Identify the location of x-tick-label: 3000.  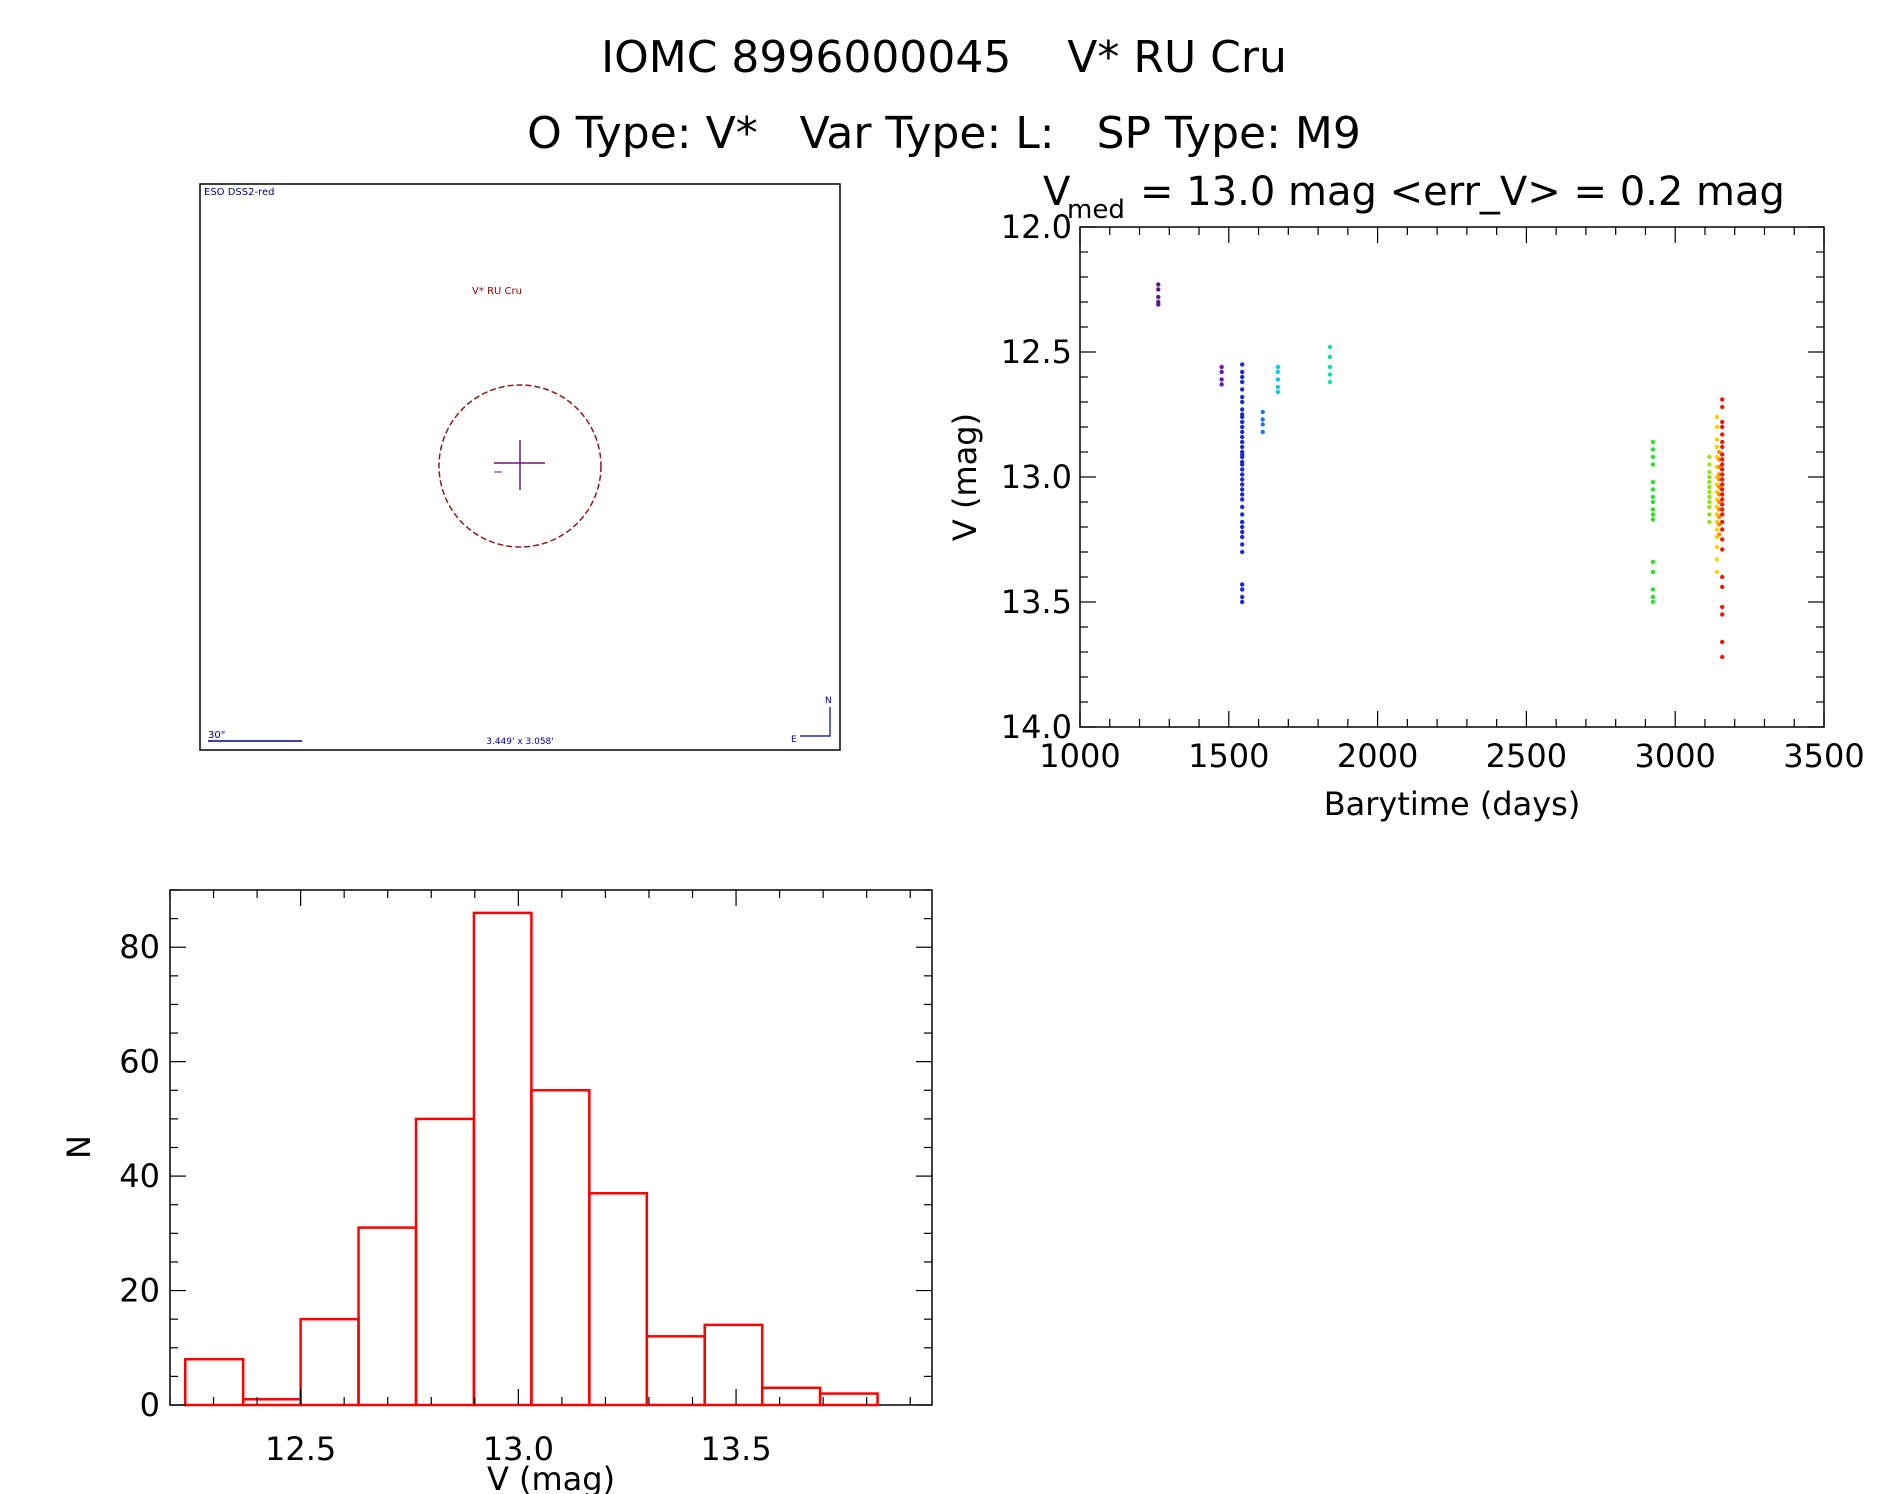
(1674, 756).